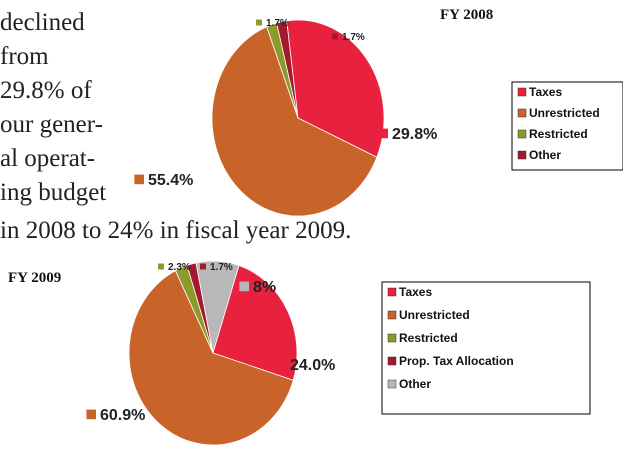 Image resolution: width=623 pixels, height=450 pixels. Describe the element at coordinates (466, 15) in the screenshot. I see `chart-title: FY 2008` at that location.